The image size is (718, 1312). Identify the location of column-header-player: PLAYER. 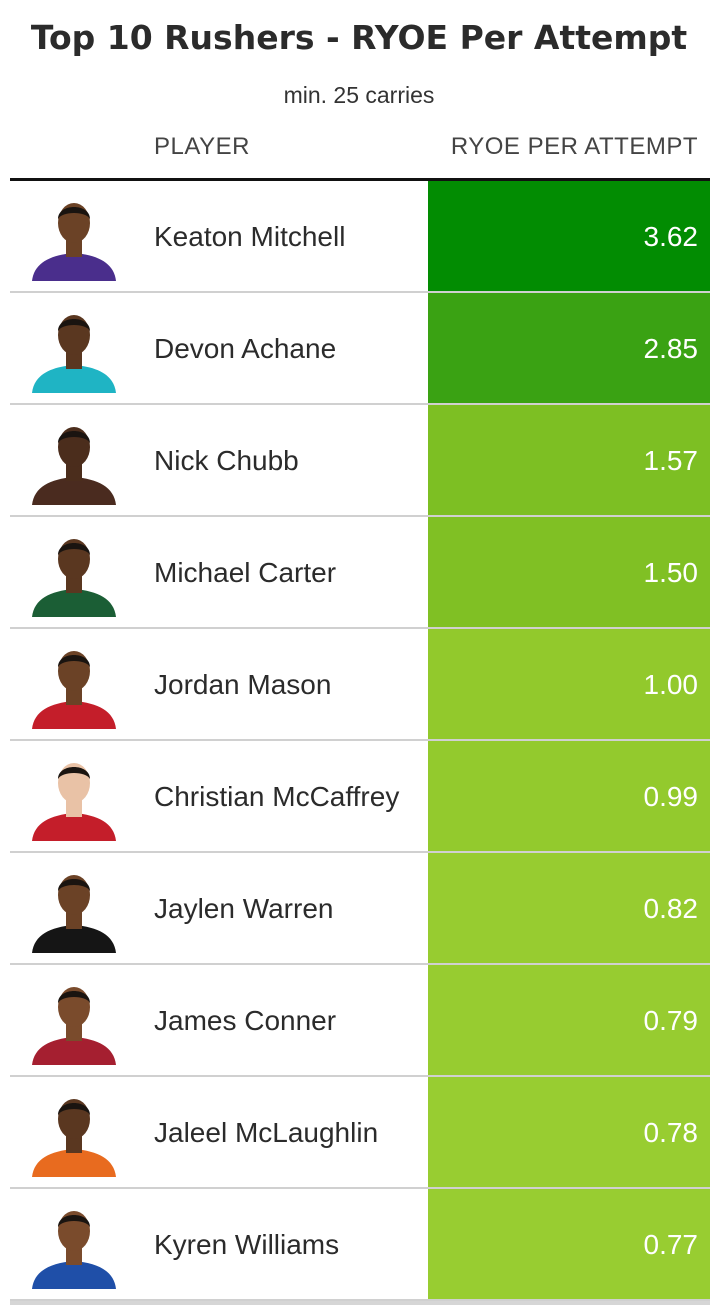
(202, 146).